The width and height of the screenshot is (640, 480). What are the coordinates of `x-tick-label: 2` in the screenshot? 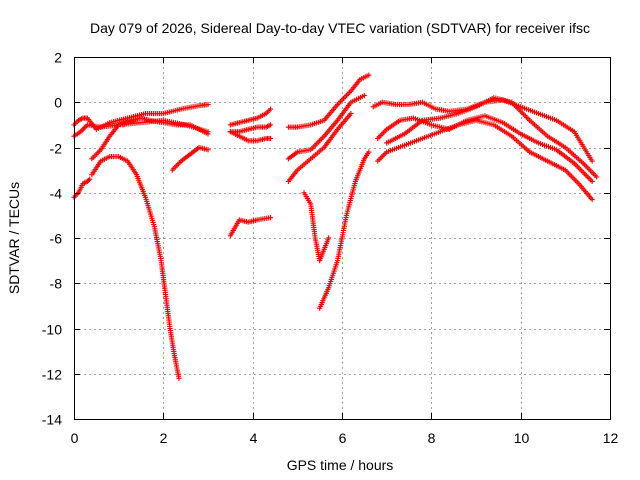 It's located at (164, 438).